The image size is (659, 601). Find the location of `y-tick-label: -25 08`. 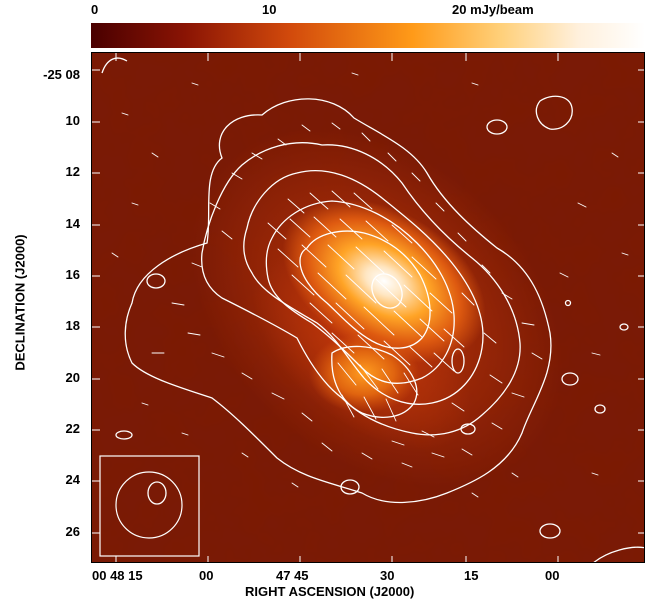

y-tick-label: -25 08 is located at coordinates (61, 74).